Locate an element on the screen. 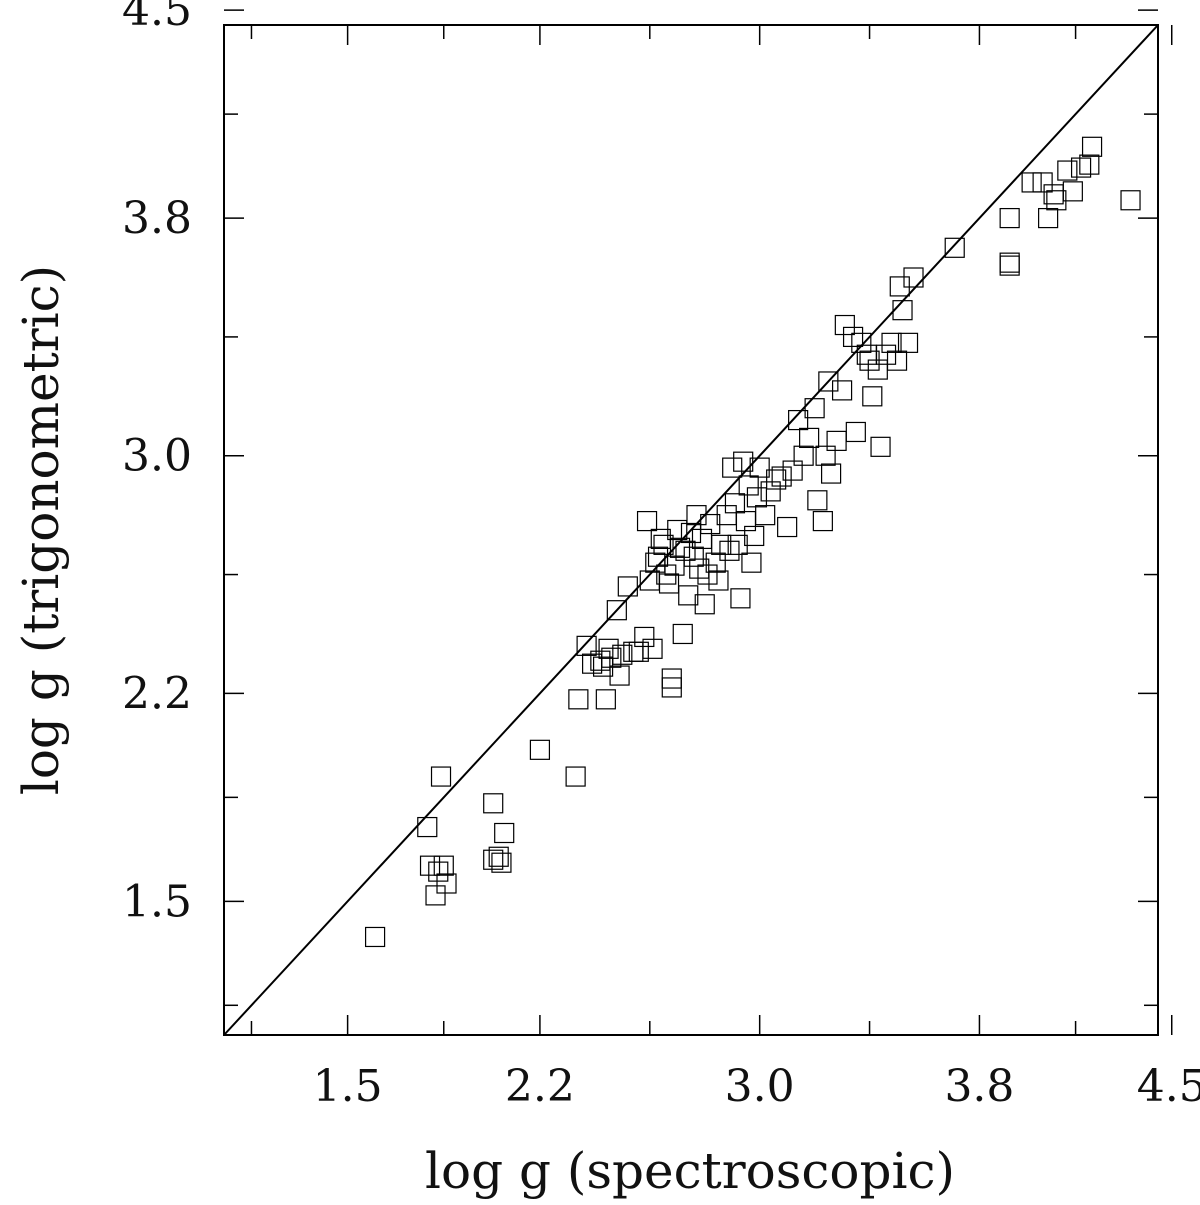  x-tick-labels: 1.5 2.2 3.0 3.8 4.5 is located at coordinates (756, 1086).